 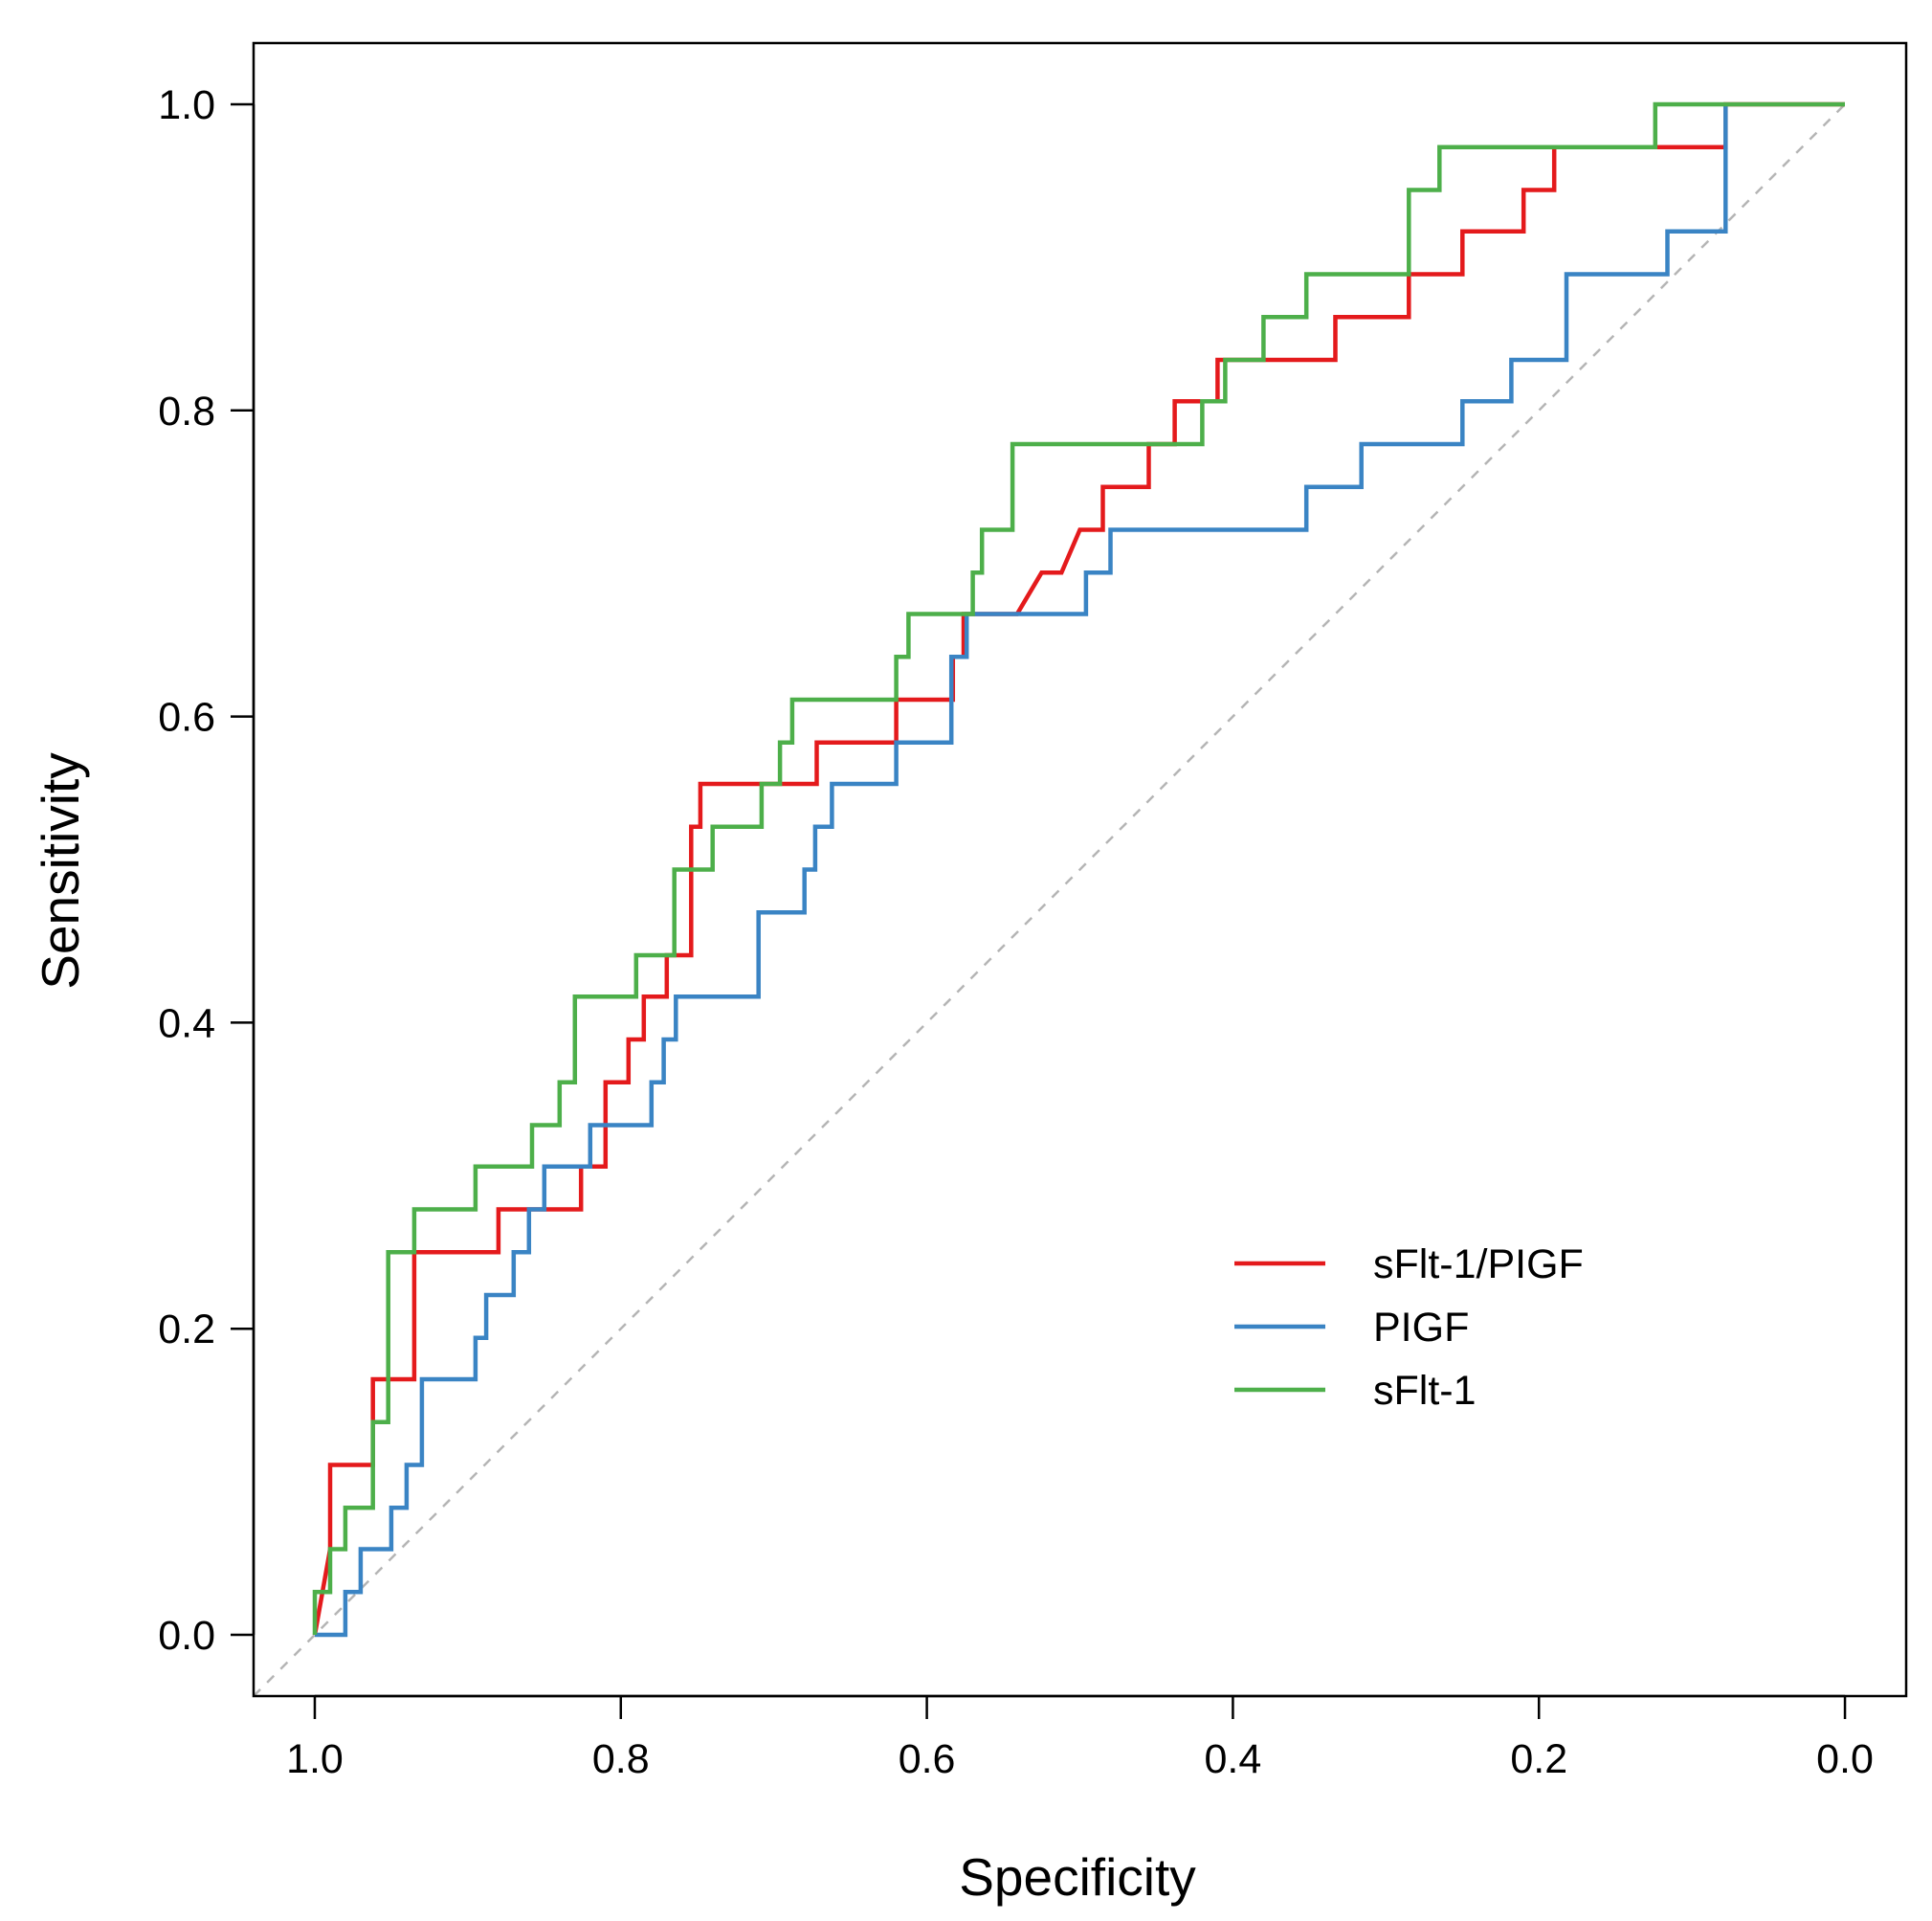 I want to click on y-tick-label: 0.2, so click(x=186, y=1329).